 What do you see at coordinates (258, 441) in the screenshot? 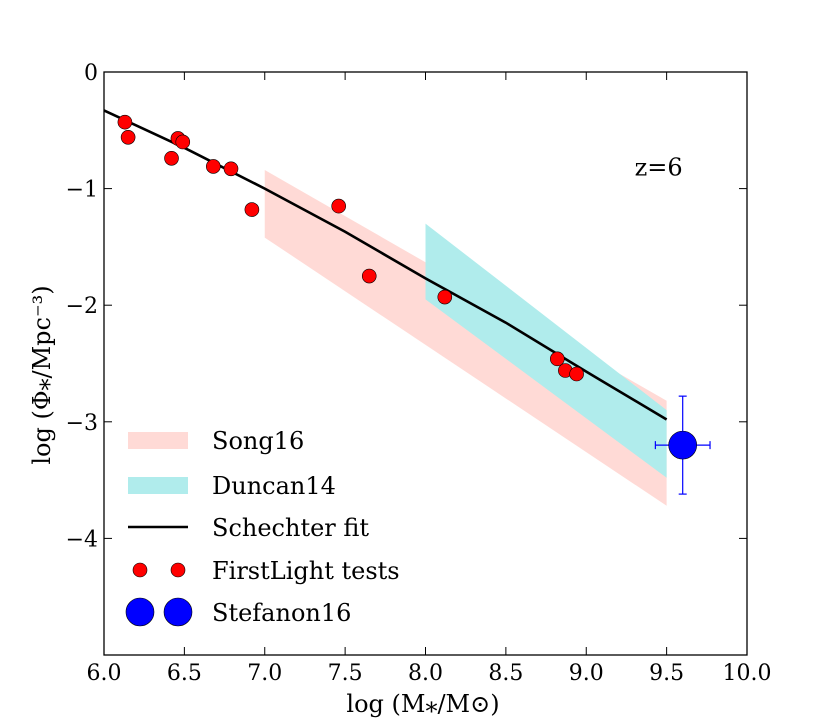
I see `legend-label: Song16` at bounding box center [258, 441].